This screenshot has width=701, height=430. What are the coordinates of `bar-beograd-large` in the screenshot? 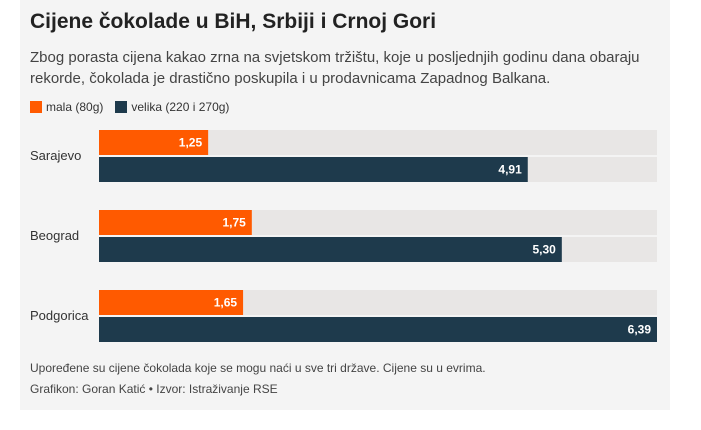 It's located at (330, 249).